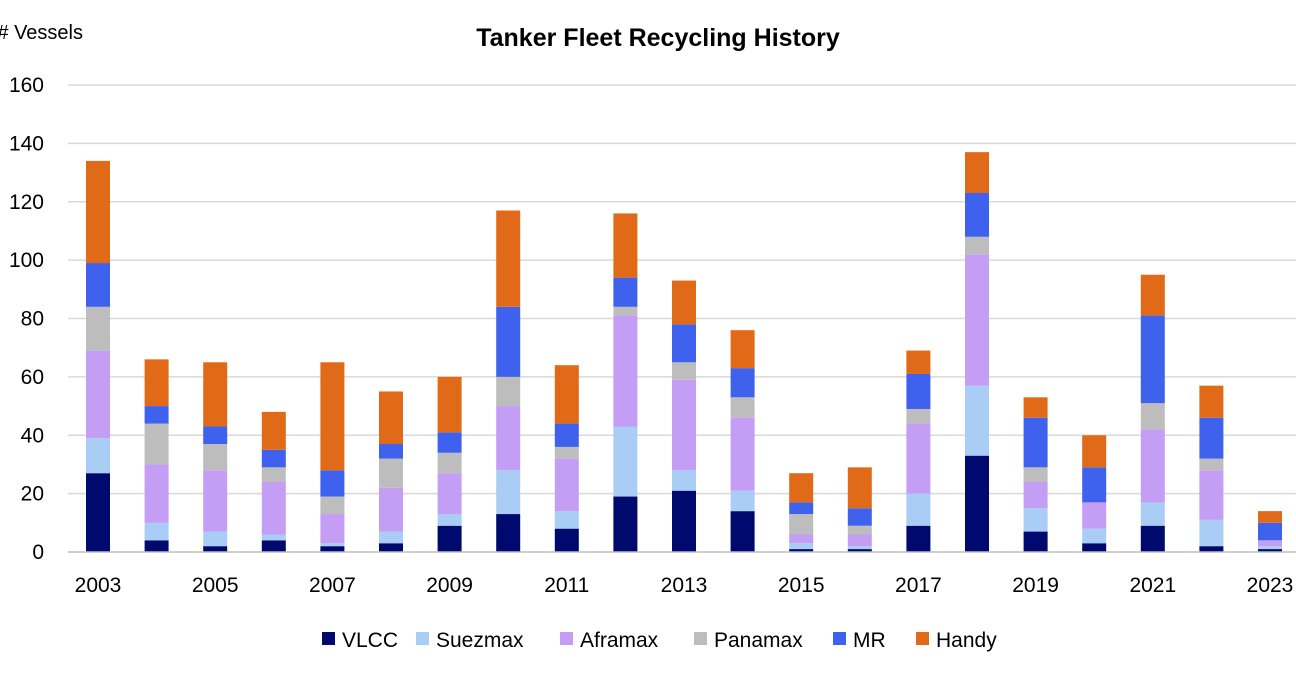 This screenshot has height=693, width=1296. Describe the element at coordinates (1094, 451) in the screenshot. I see `bar-handy-2020` at that location.